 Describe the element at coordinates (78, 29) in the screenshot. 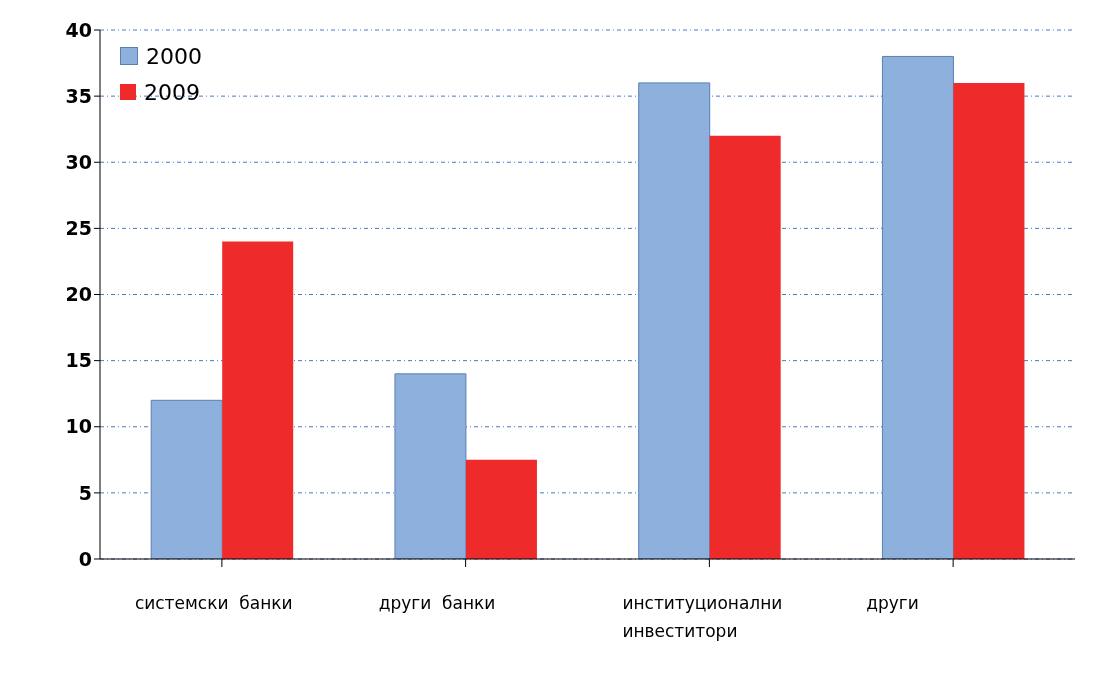

I see `y-tick-label: 40` at that location.